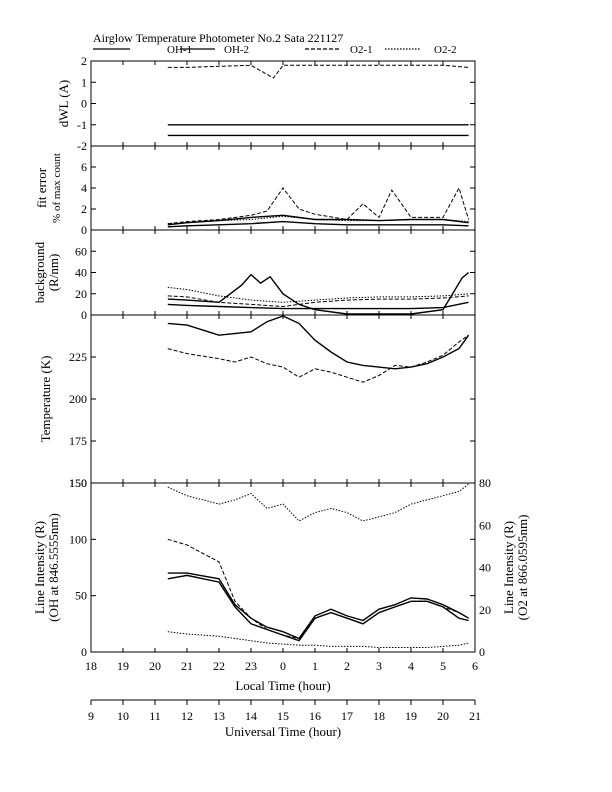 The width and height of the screenshot is (612, 792). I want to click on x-ut-tick-label: 10, so click(123, 716).